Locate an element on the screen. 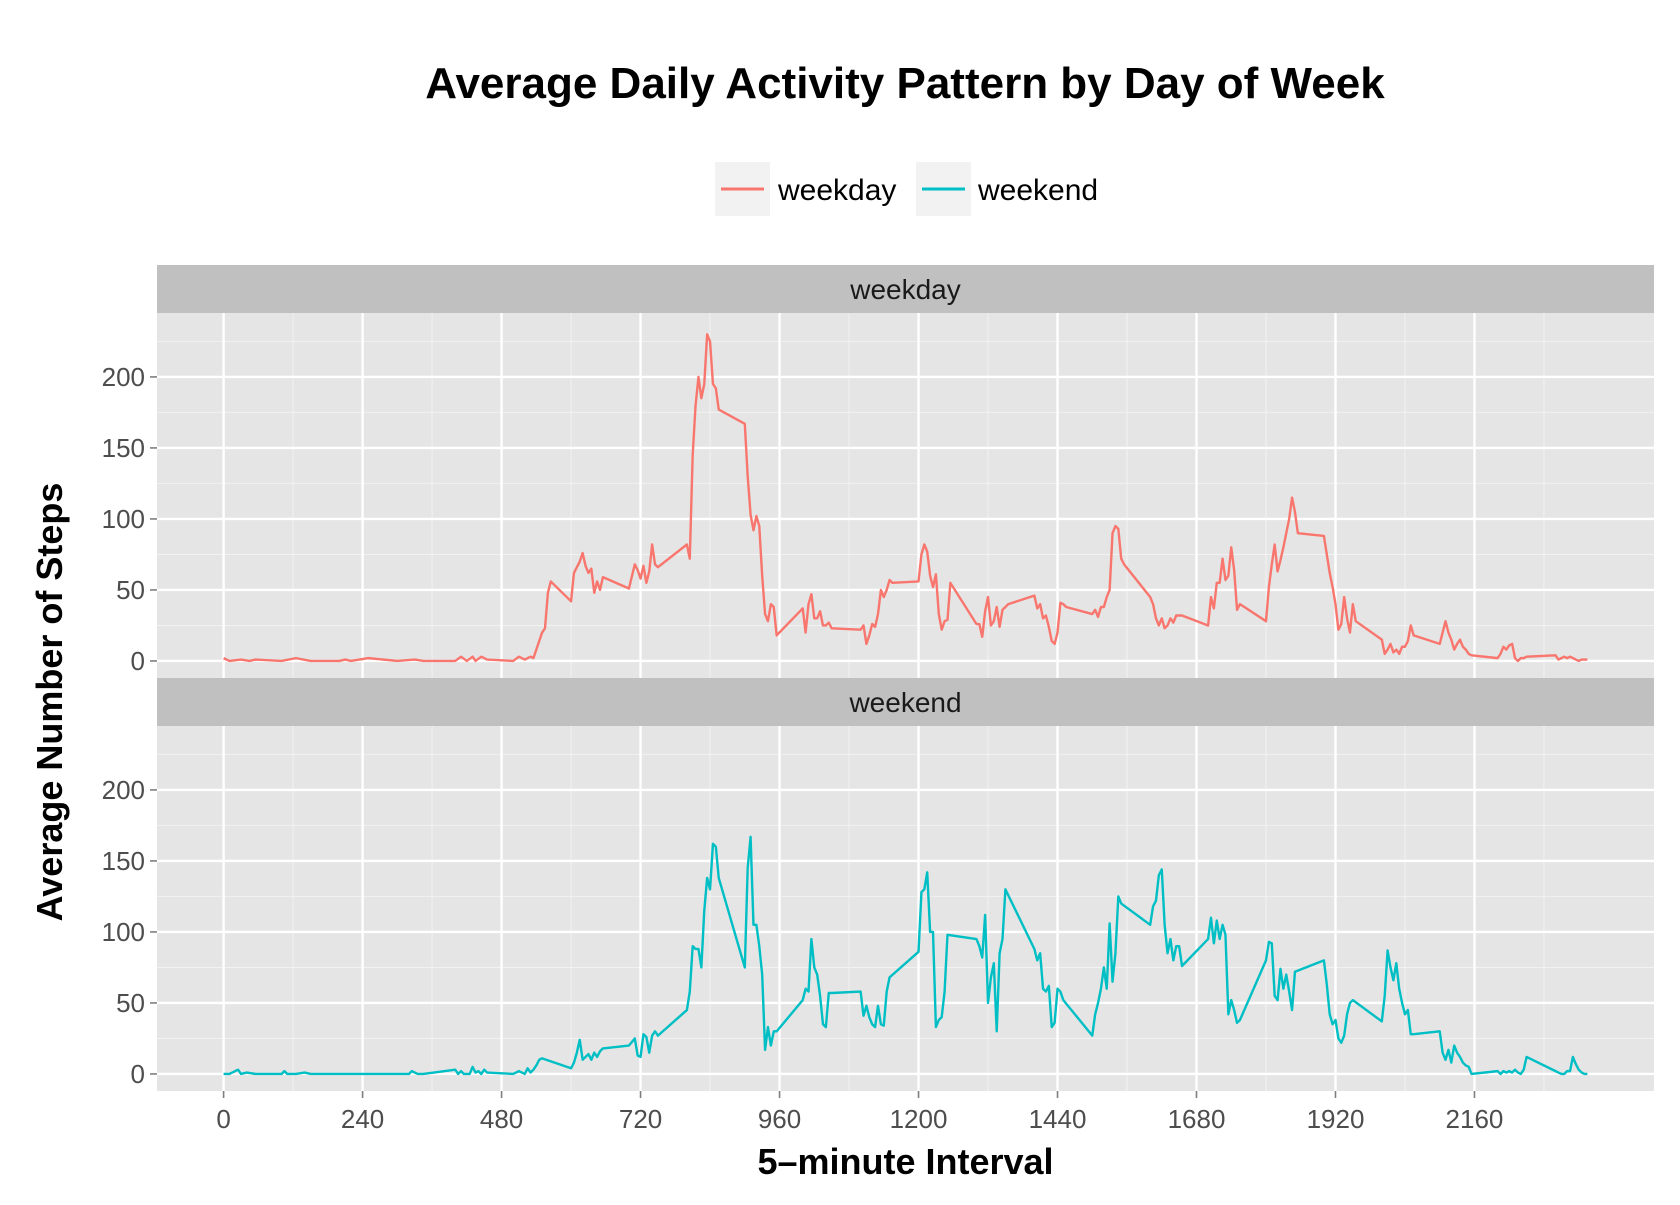 This screenshot has height=1205, width=1680. x-tick-label: 1680 is located at coordinates (1197, 1119).